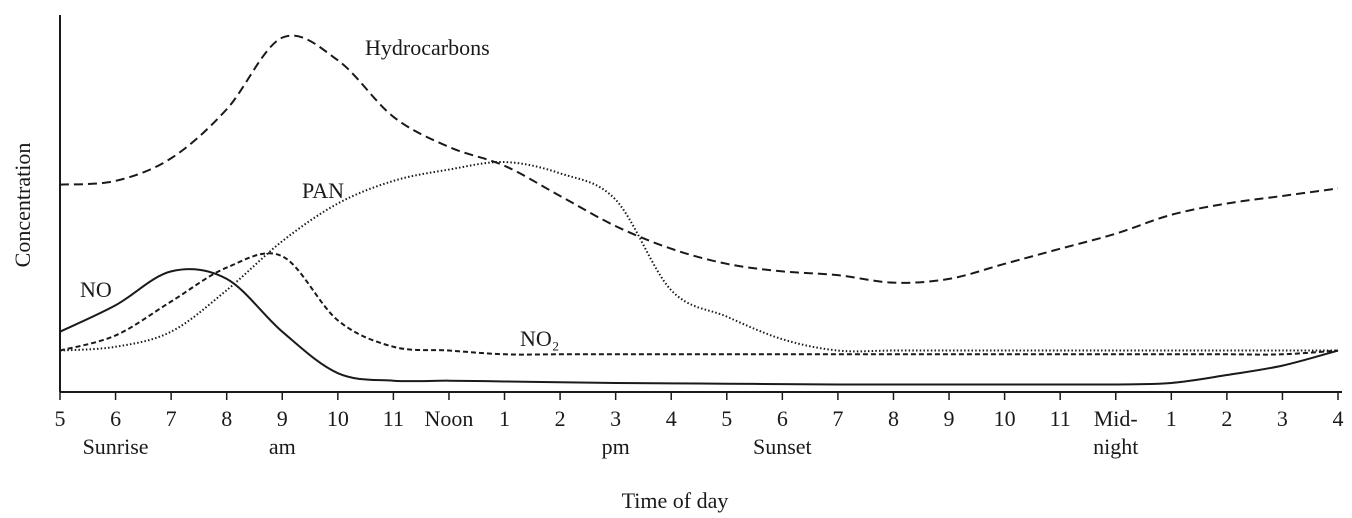 This screenshot has height=518, width=1352. What do you see at coordinates (616, 446) in the screenshot?
I see `x-tick-sublabel: pm` at bounding box center [616, 446].